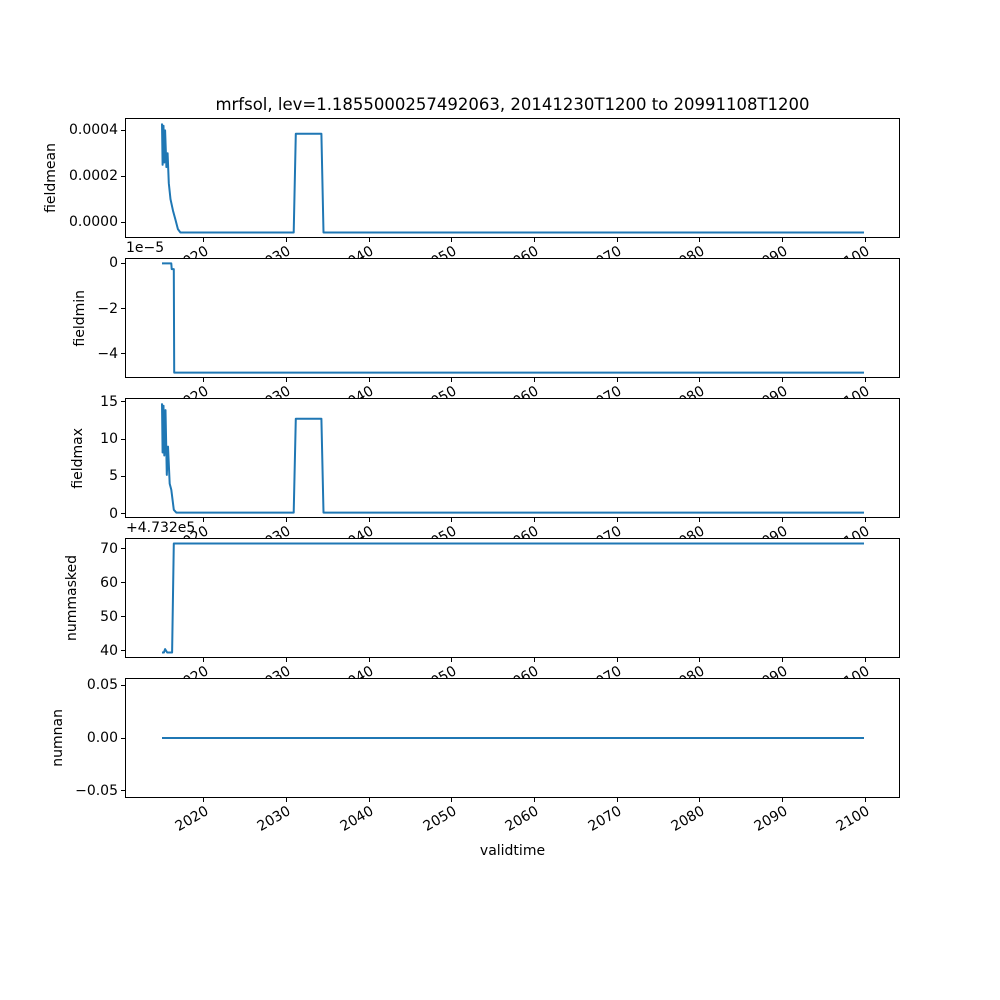  I want to click on plot-area-fieldmean, so click(512, 178).